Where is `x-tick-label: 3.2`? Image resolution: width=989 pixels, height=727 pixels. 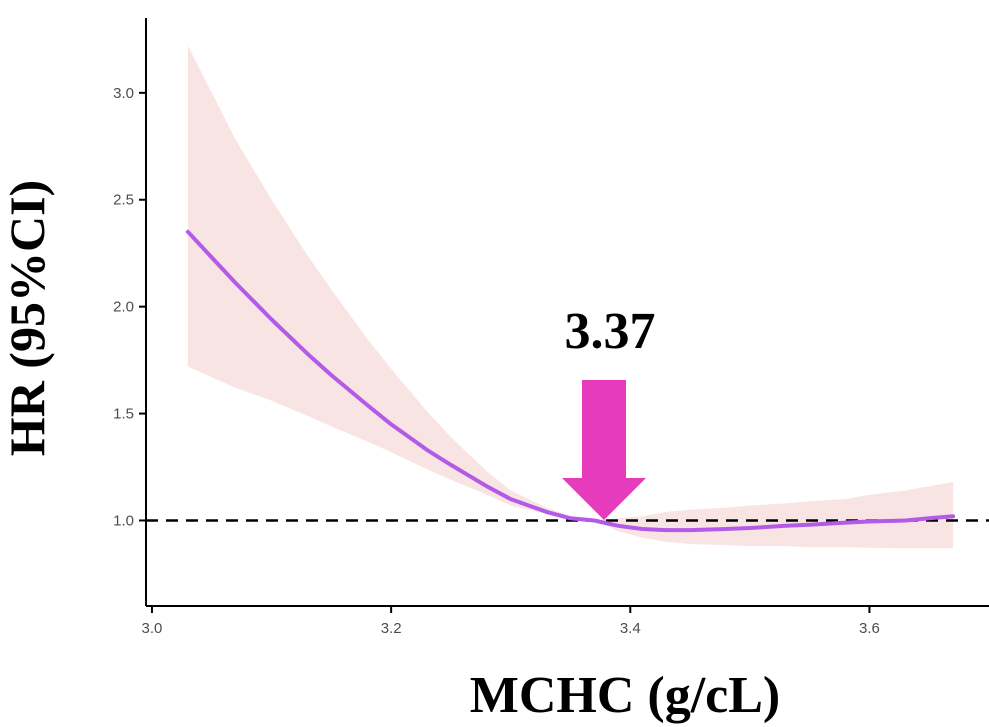
x-tick-label: 3.2 is located at coordinates (391, 628).